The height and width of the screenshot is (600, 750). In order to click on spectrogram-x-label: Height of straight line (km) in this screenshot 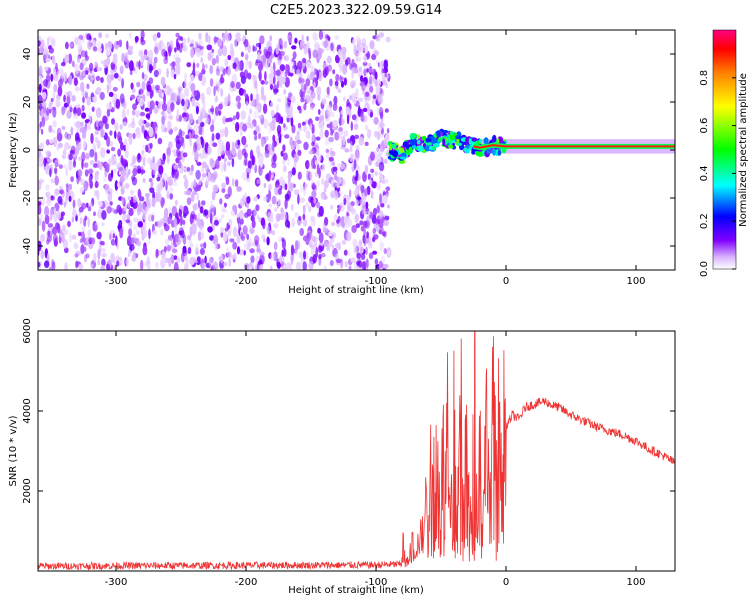, I will do `click(356, 290)`.